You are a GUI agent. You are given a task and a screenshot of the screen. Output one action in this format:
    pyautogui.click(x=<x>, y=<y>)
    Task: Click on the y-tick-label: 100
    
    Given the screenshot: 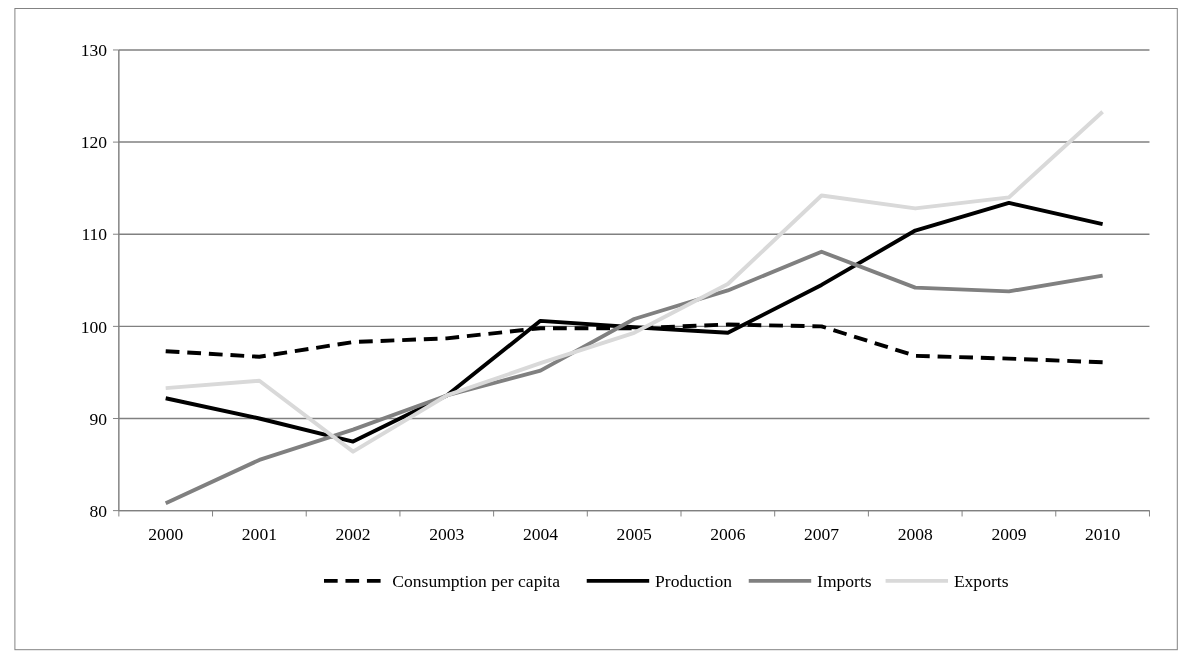 What is the action you would take?
    pyautogui.click(x=94, y=326)
    